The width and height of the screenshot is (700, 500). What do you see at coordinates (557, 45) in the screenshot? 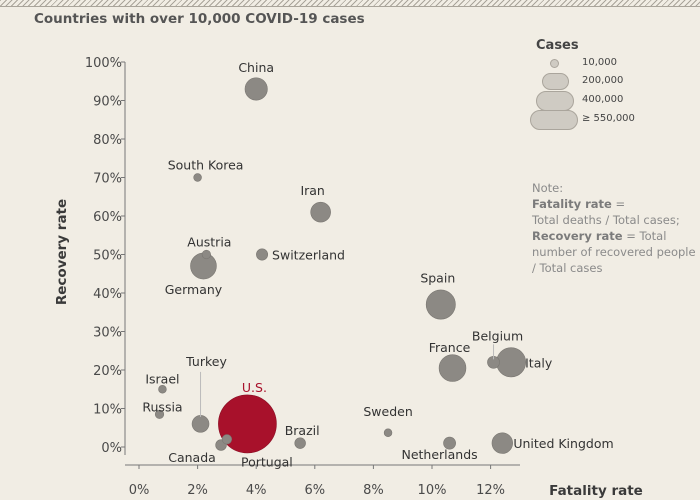
I see `legend-title: Cases` at bounding box center [557, 45].